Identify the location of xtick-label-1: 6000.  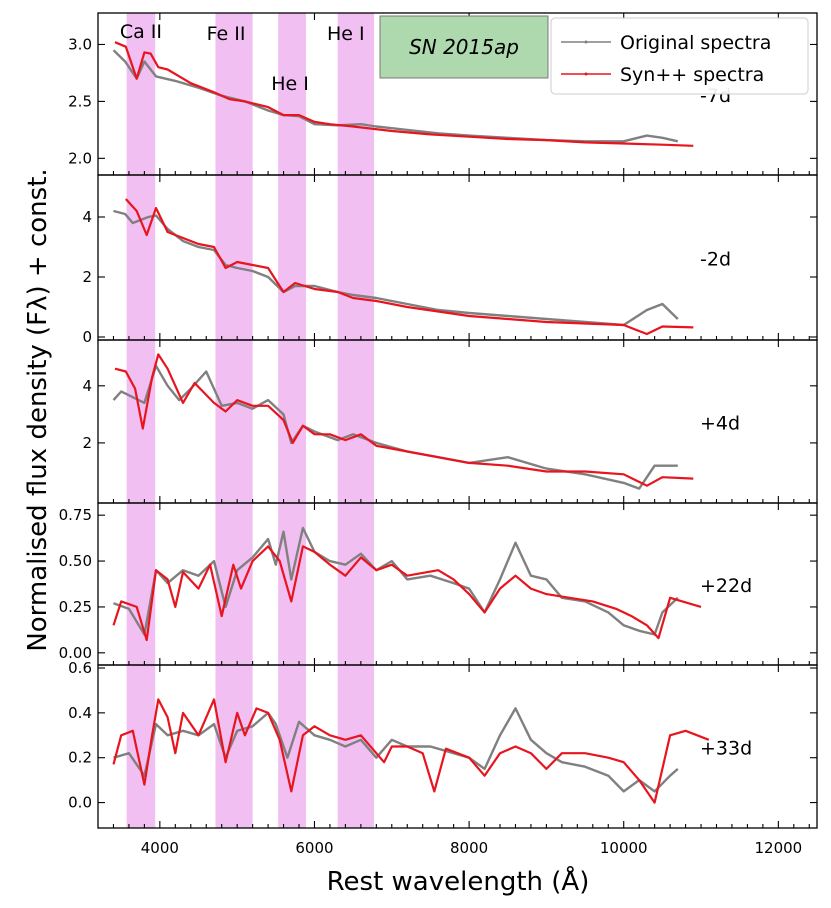
(314, 848).